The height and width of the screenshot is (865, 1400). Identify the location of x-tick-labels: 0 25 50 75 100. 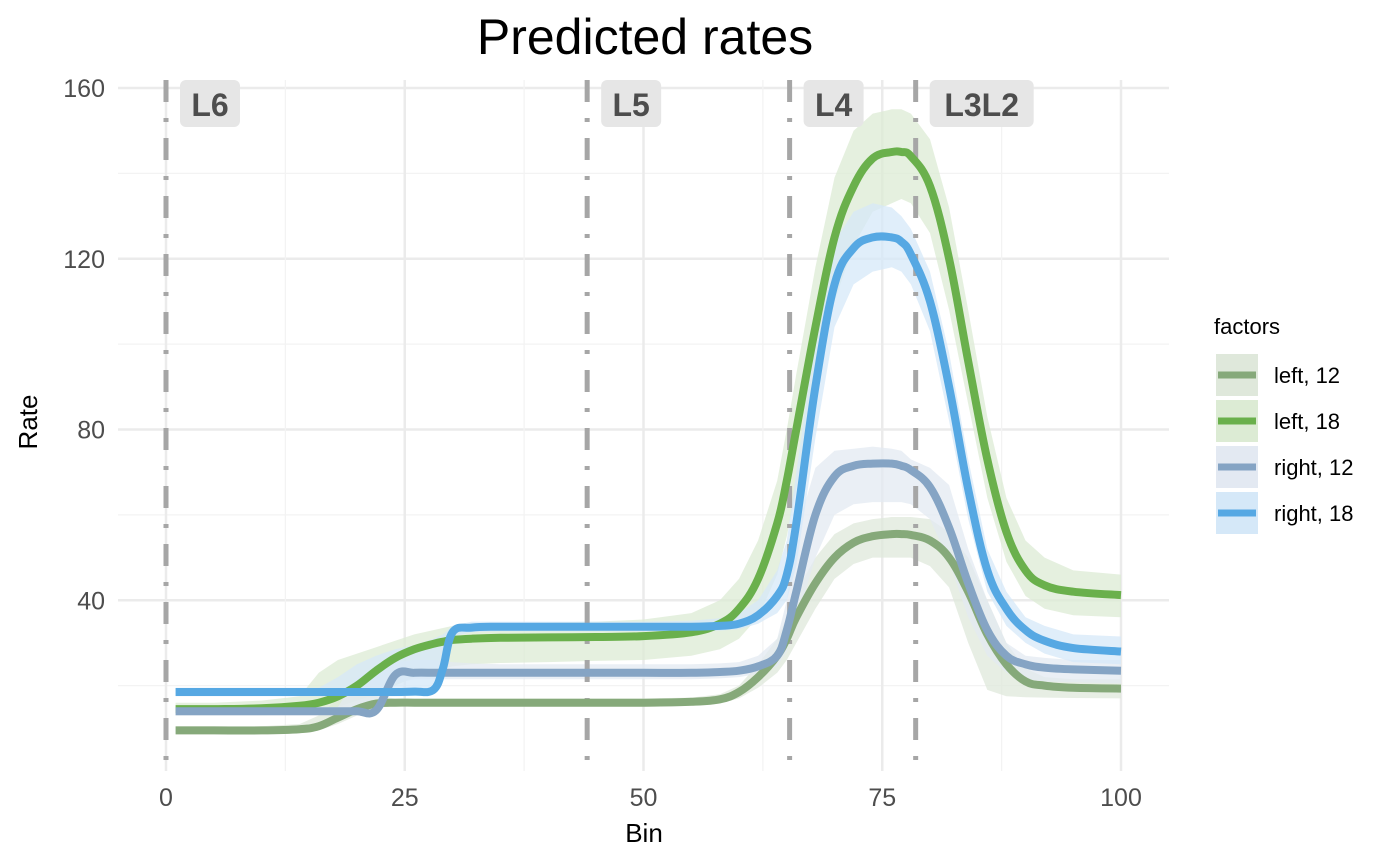
(650, 798).